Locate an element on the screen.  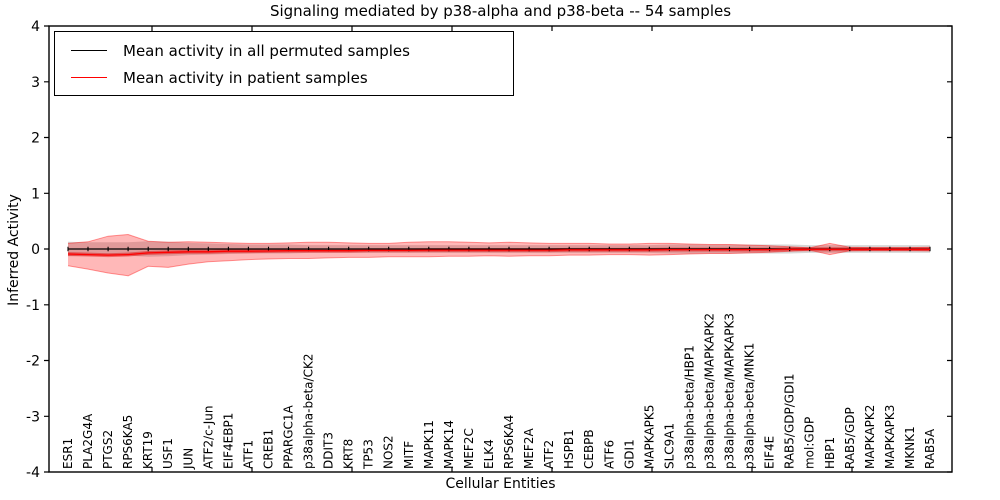
x-tick-label: RAB5A is located at coordinates (930, 448).